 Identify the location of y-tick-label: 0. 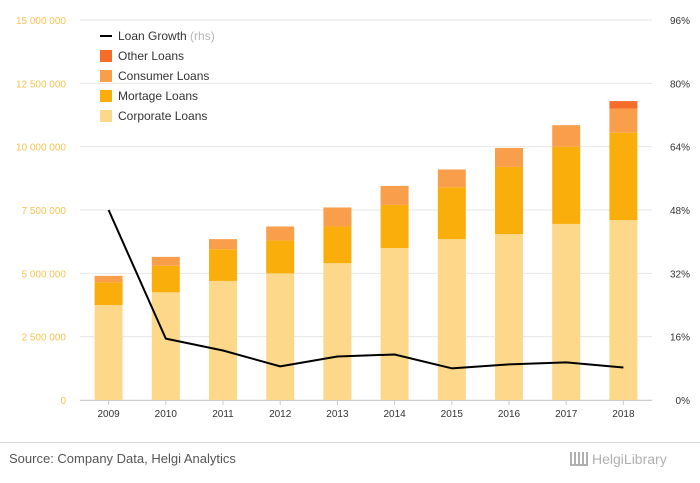
(63, 401).